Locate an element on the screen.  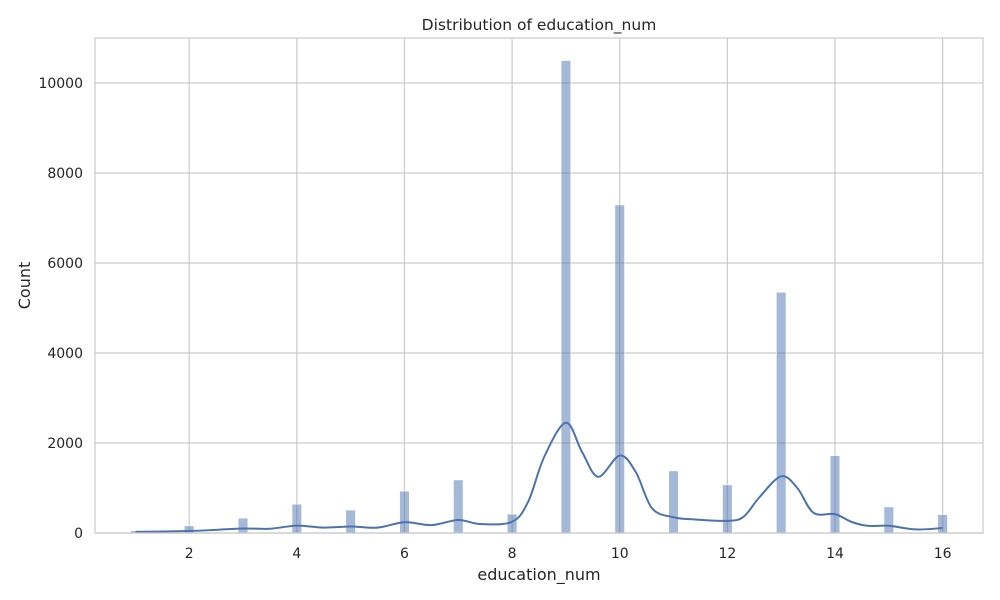
x-tick-label: 12 is located at coordinates (727, 554).